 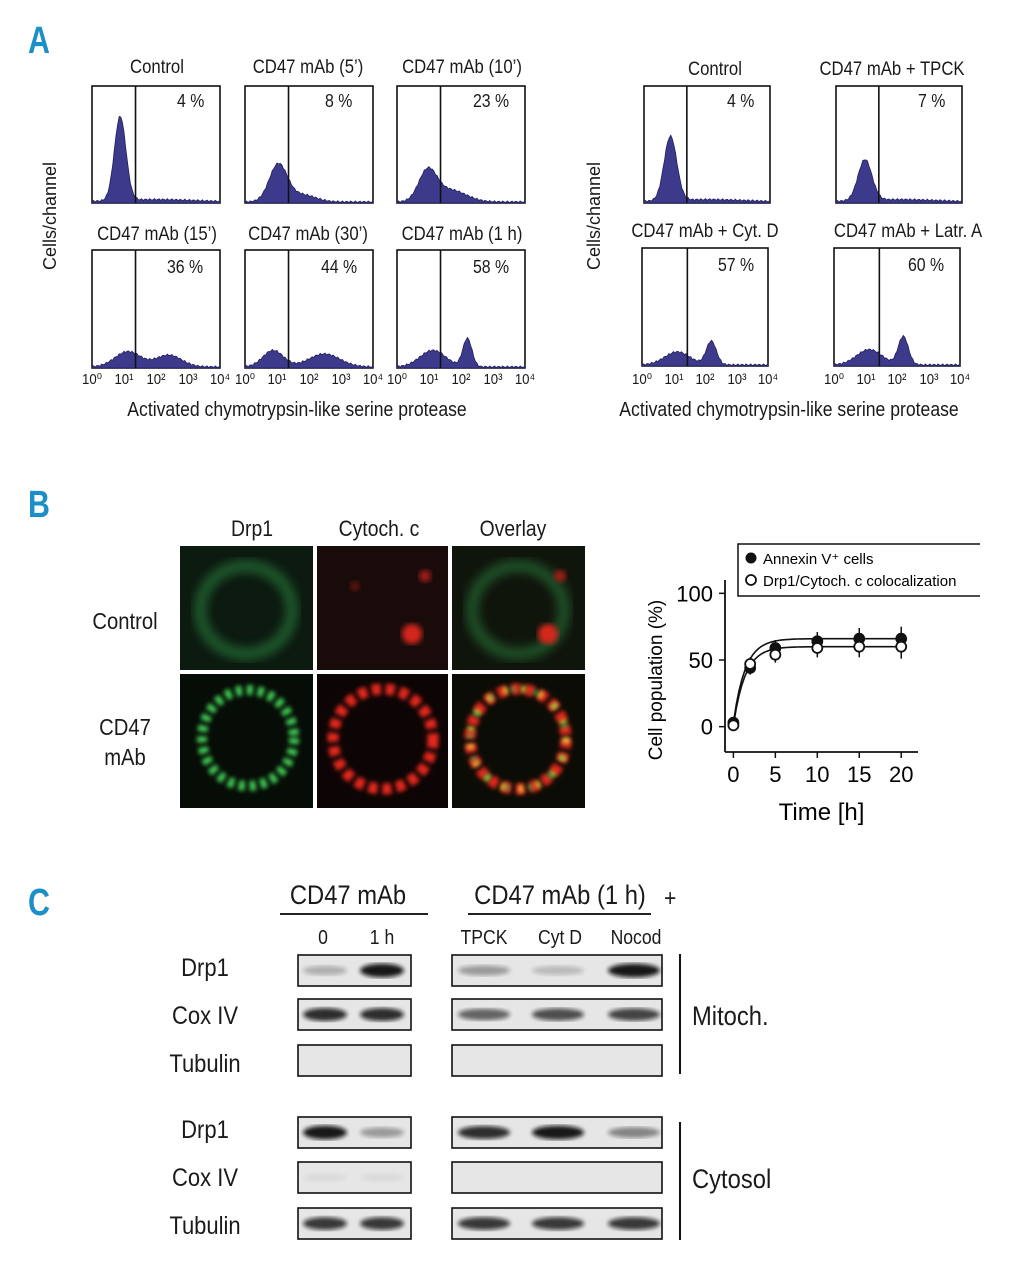 I want to click on hist-title: CD47 mAb (10’), so click(x=462, y=67).